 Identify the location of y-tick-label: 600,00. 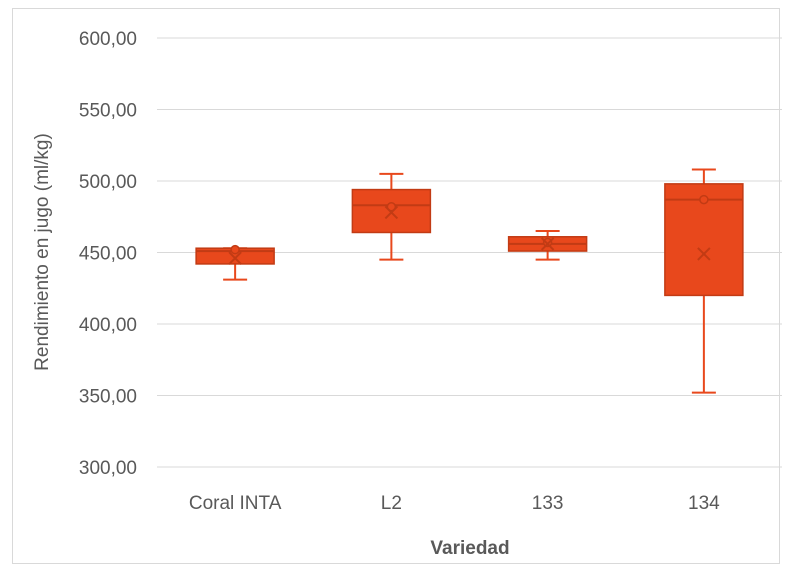
(108, 39).